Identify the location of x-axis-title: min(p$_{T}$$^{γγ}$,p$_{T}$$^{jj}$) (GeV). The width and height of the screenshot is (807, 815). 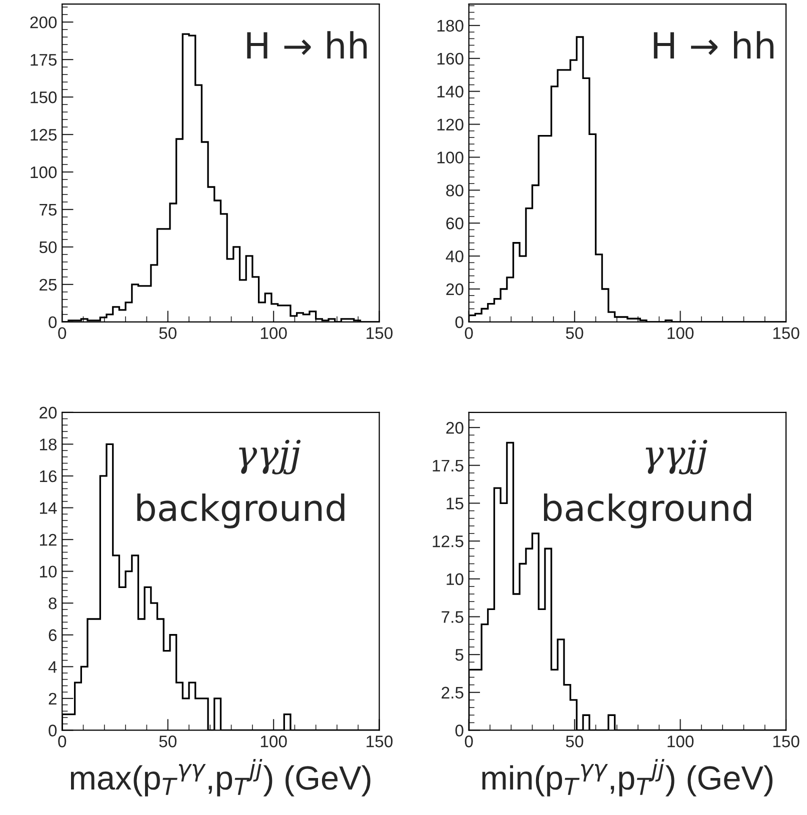
(627, 777).